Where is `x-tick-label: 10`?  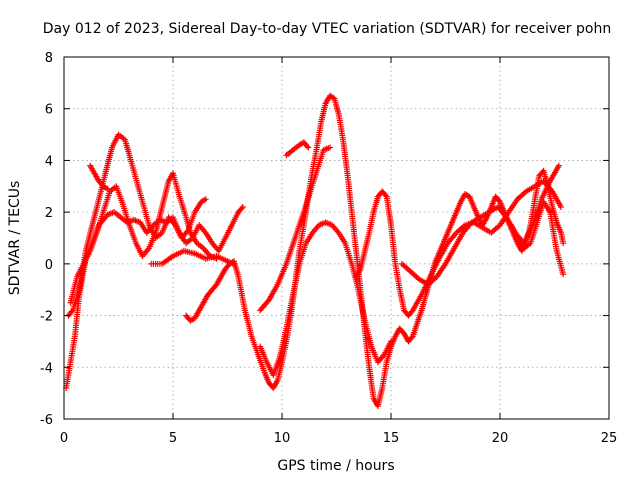 x-tick-label: 10 is located at coordinates (282, 438).